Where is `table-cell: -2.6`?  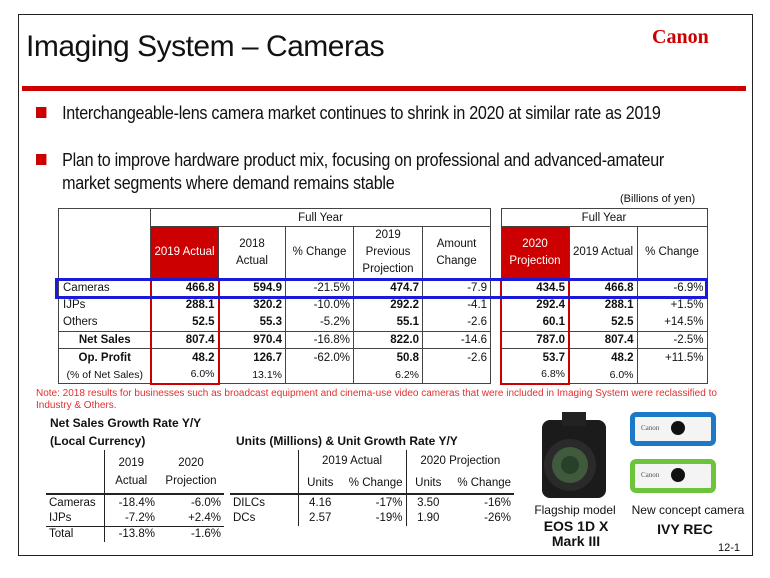
table-cell: -2.6 is located at coordinates (456, 357).